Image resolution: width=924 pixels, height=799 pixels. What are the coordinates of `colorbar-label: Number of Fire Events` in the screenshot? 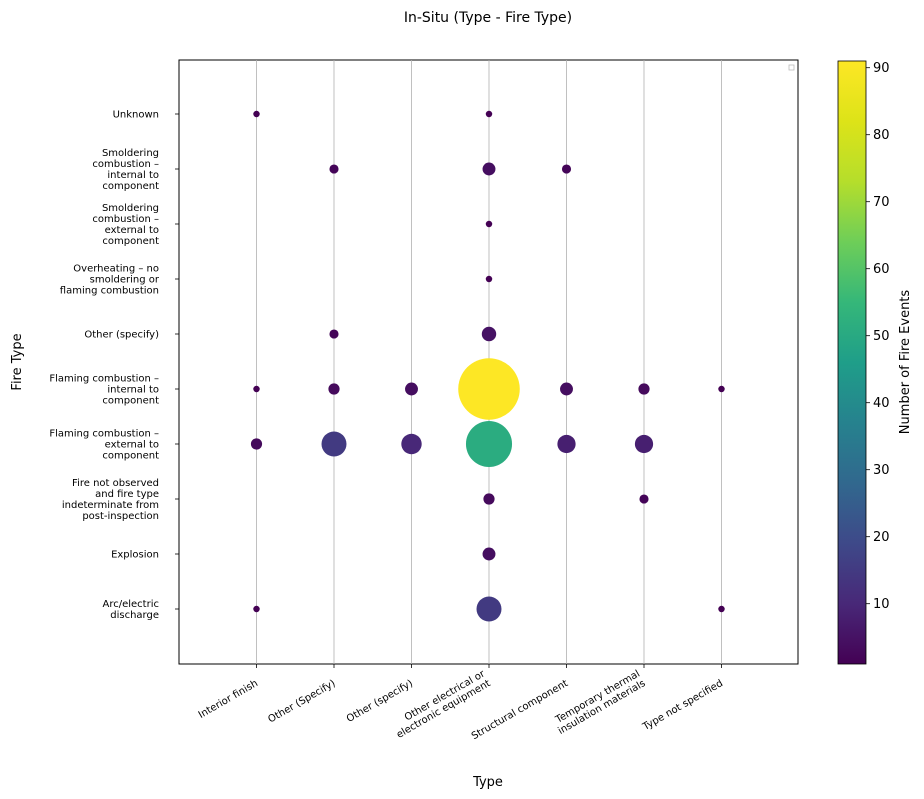 It's located at (905, 362).